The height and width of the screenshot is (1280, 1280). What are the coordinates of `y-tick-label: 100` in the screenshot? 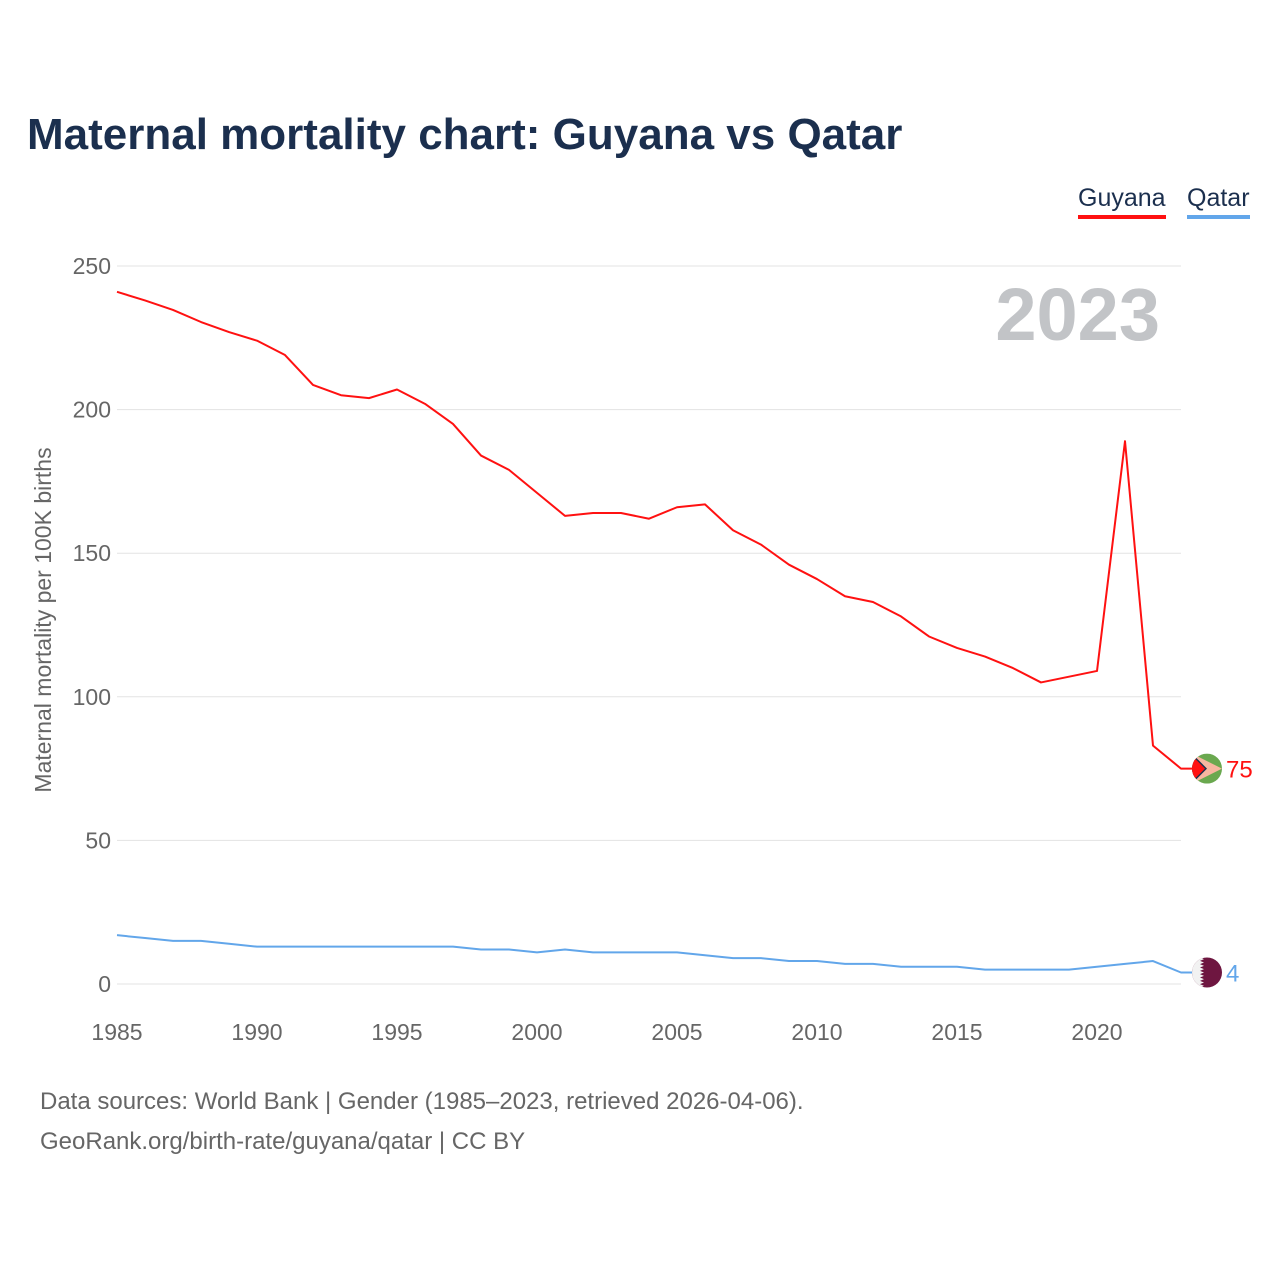 It's located at (92, 697).